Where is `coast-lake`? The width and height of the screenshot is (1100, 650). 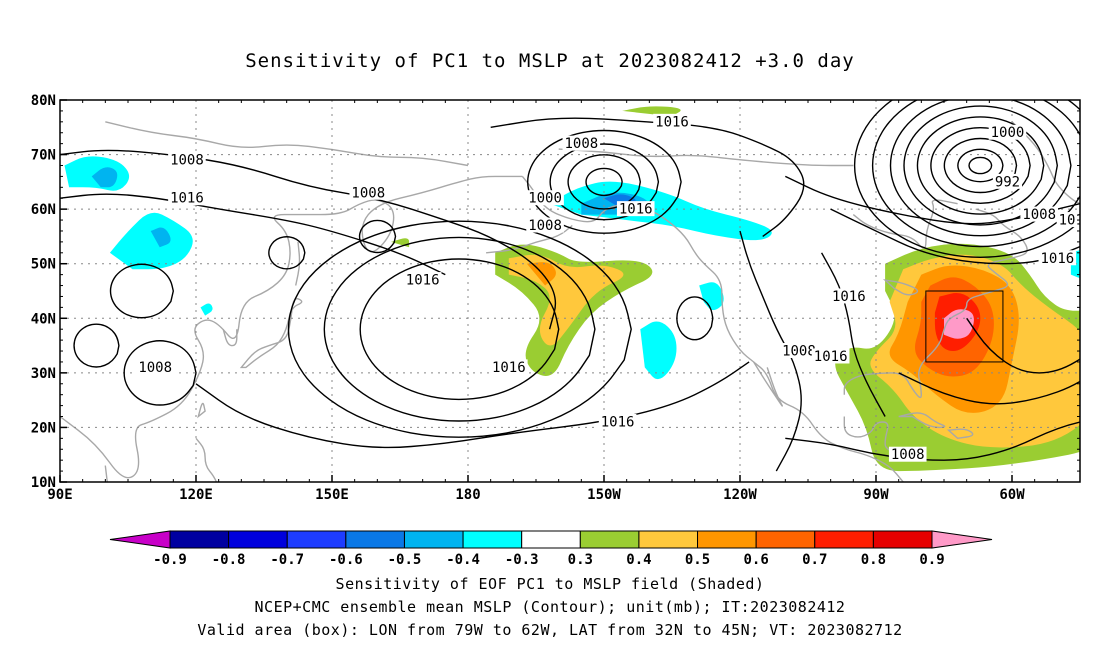
coast-lake is located at coordinates (900, 287).